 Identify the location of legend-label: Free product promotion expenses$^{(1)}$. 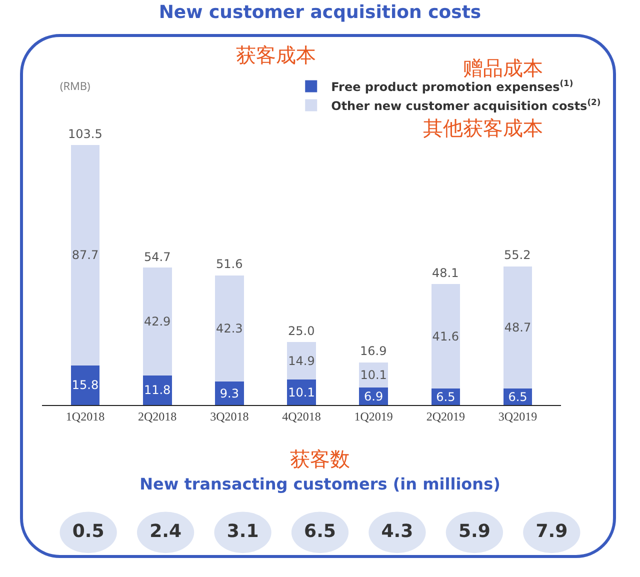
(452, 86).